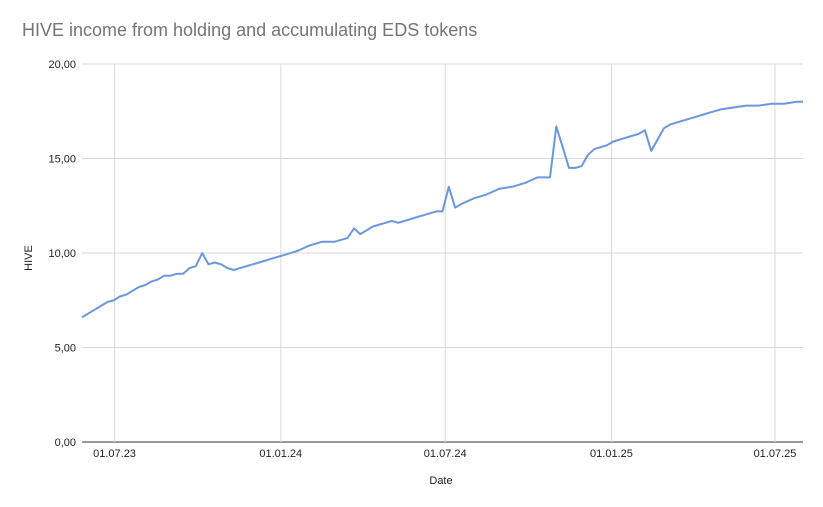  Describe the element at coordinates (280, 454) in the screenshot. I see `x-tick-label: 01.01.24` at that location.